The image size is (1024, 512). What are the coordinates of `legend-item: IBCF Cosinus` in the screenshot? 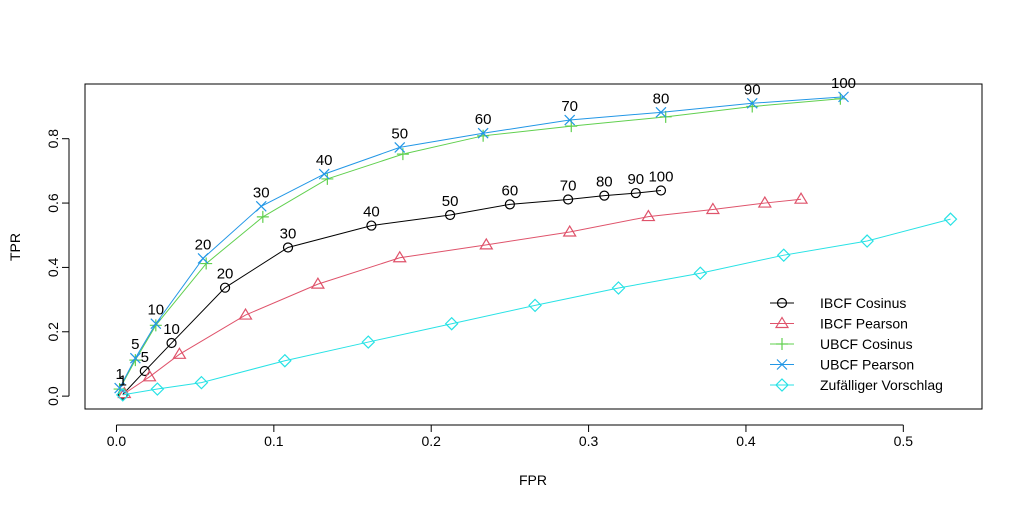 It's located at (838, 303).